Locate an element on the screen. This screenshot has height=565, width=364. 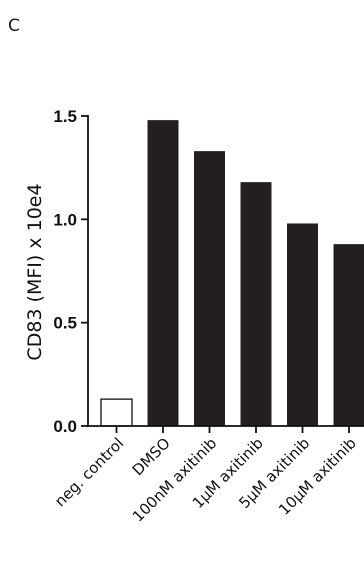
y-axis-label: CD83 (MFI) x 10e4 is located at coordinates (35, 271).